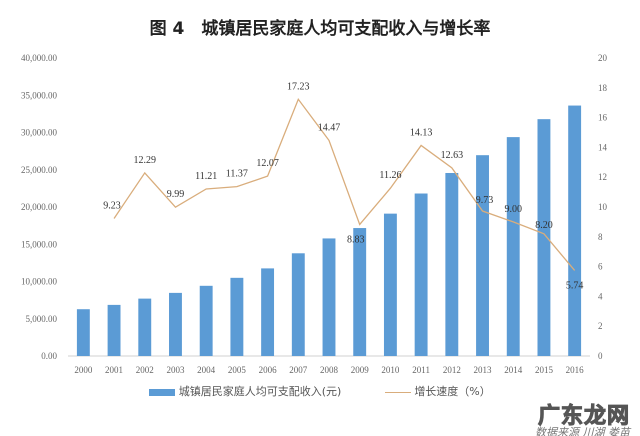 Image resolution: width=640 pixels, height=436 pixels. Describe the element at coordinates (575, 231) in the screenshot. I see `bar-2016` at that location.